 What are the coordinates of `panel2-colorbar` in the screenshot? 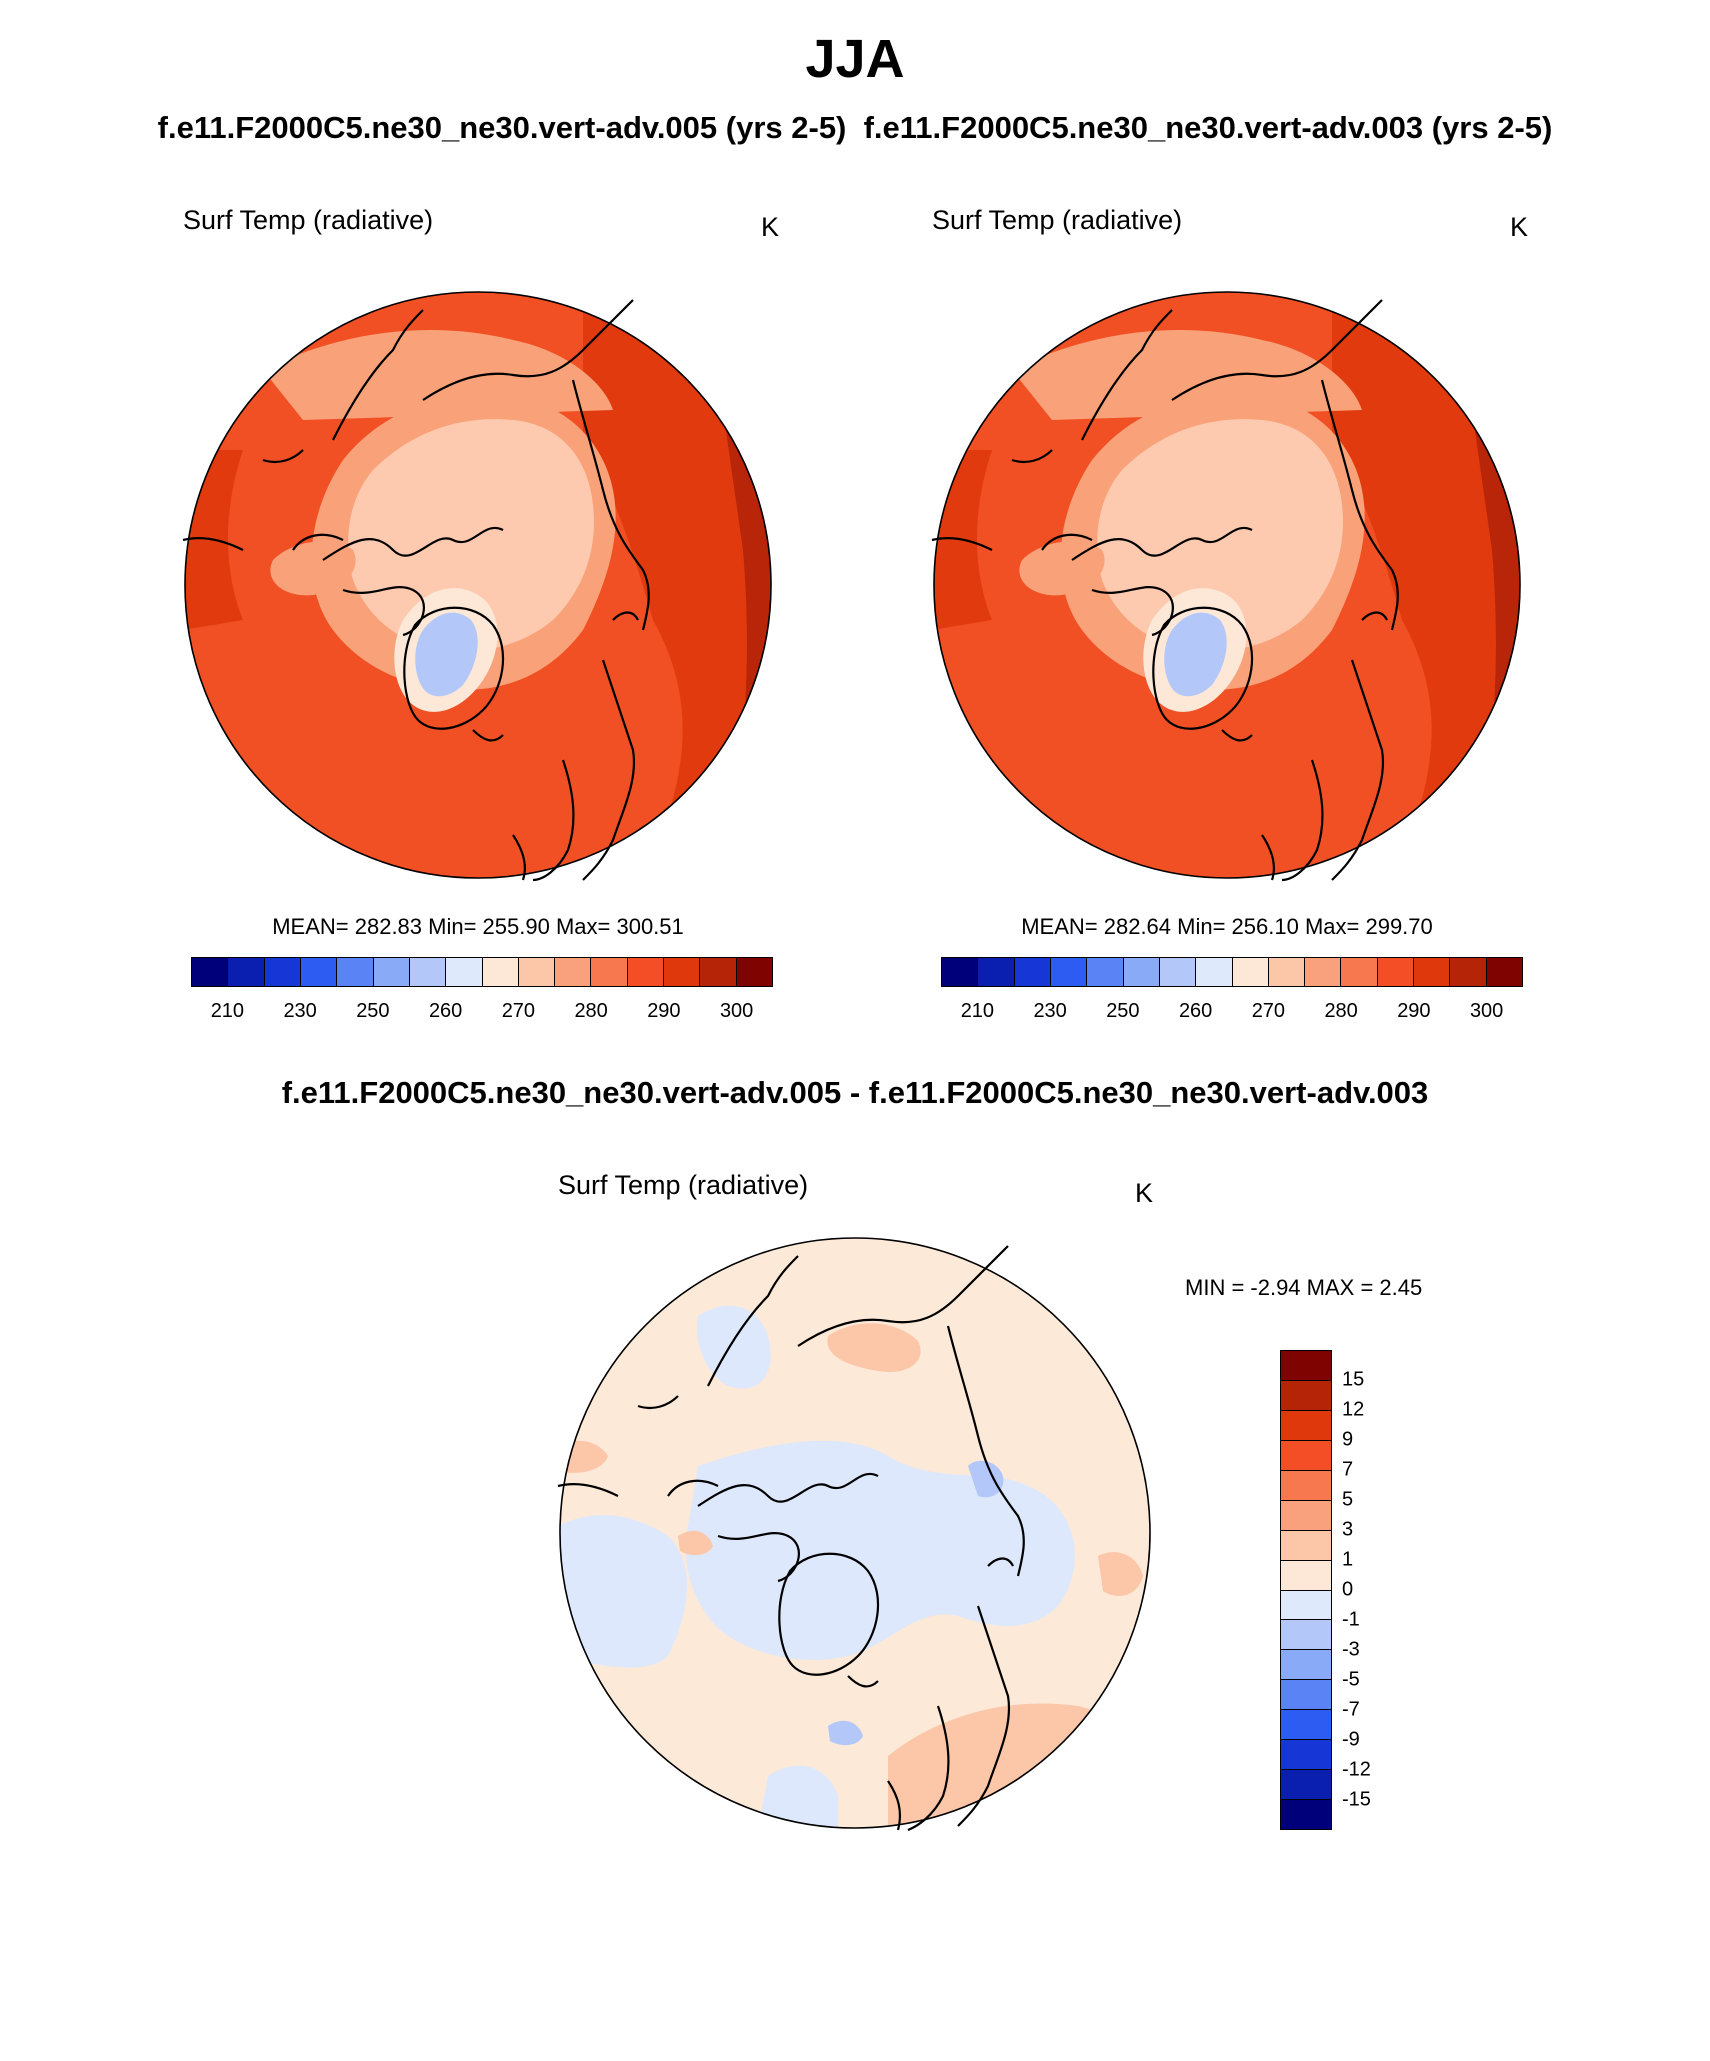 It's located at (1232, 972).